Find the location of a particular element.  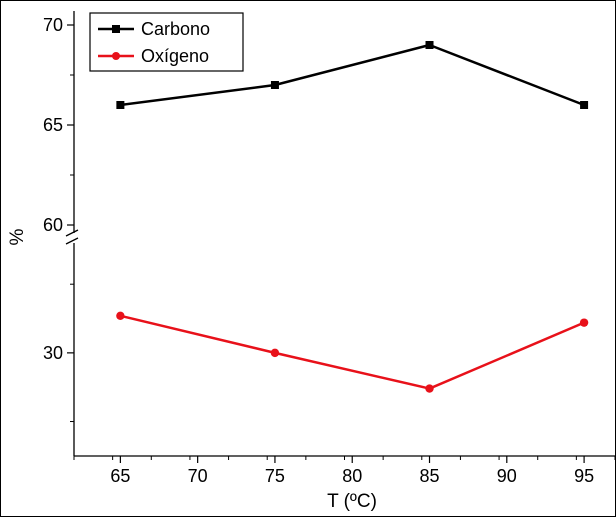

x-tick-label: 95 is located at coordinates (584, 476).